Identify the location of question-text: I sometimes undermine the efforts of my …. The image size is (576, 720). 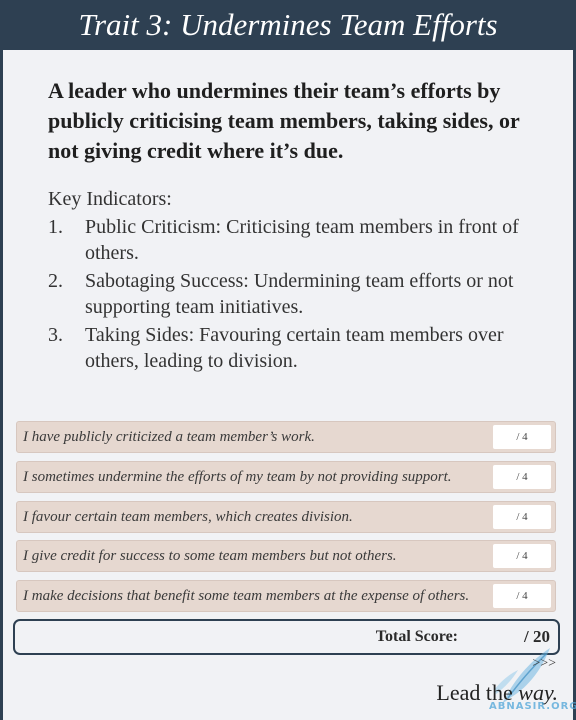
(237, 477).